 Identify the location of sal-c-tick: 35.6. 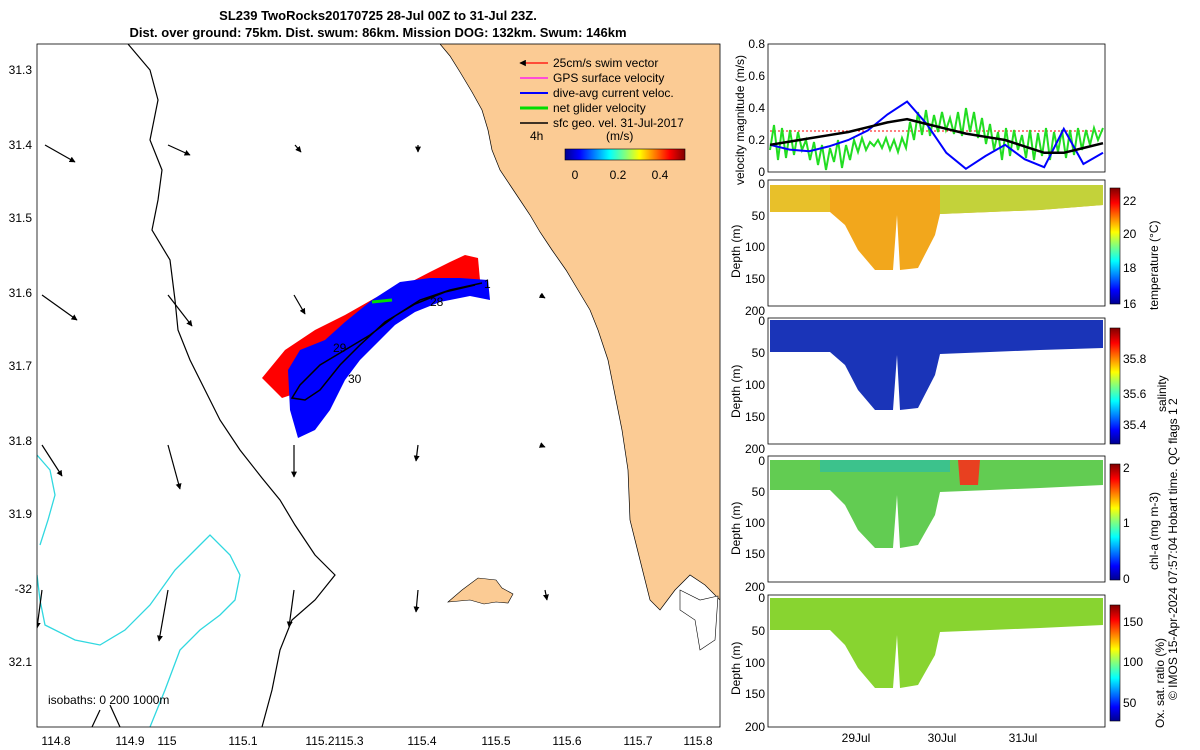
(1135, 394).